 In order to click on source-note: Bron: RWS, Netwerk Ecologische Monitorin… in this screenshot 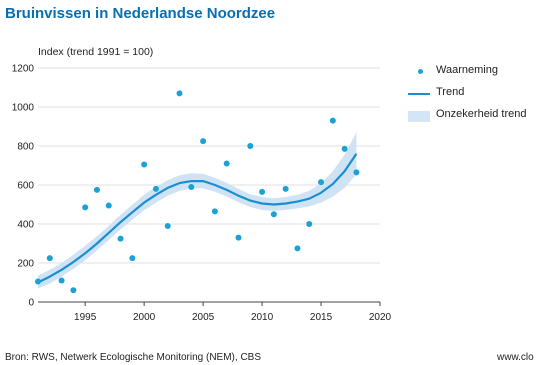, I will do `click(133, 357)`.